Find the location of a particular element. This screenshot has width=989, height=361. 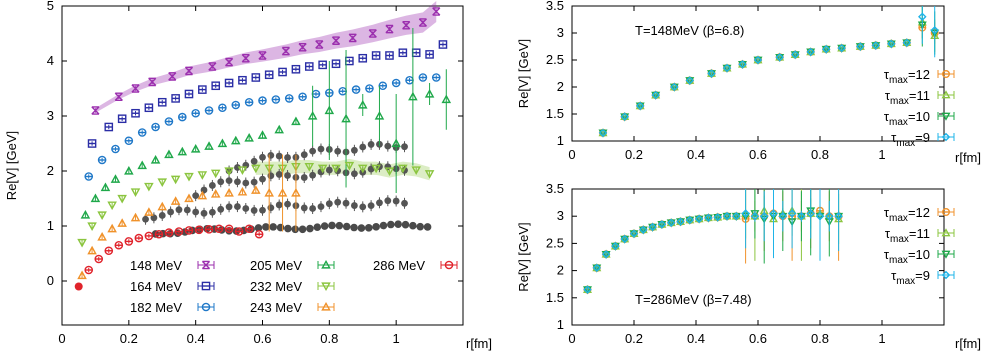

y-tick-label: 3 is located at coordinates (560, 32).